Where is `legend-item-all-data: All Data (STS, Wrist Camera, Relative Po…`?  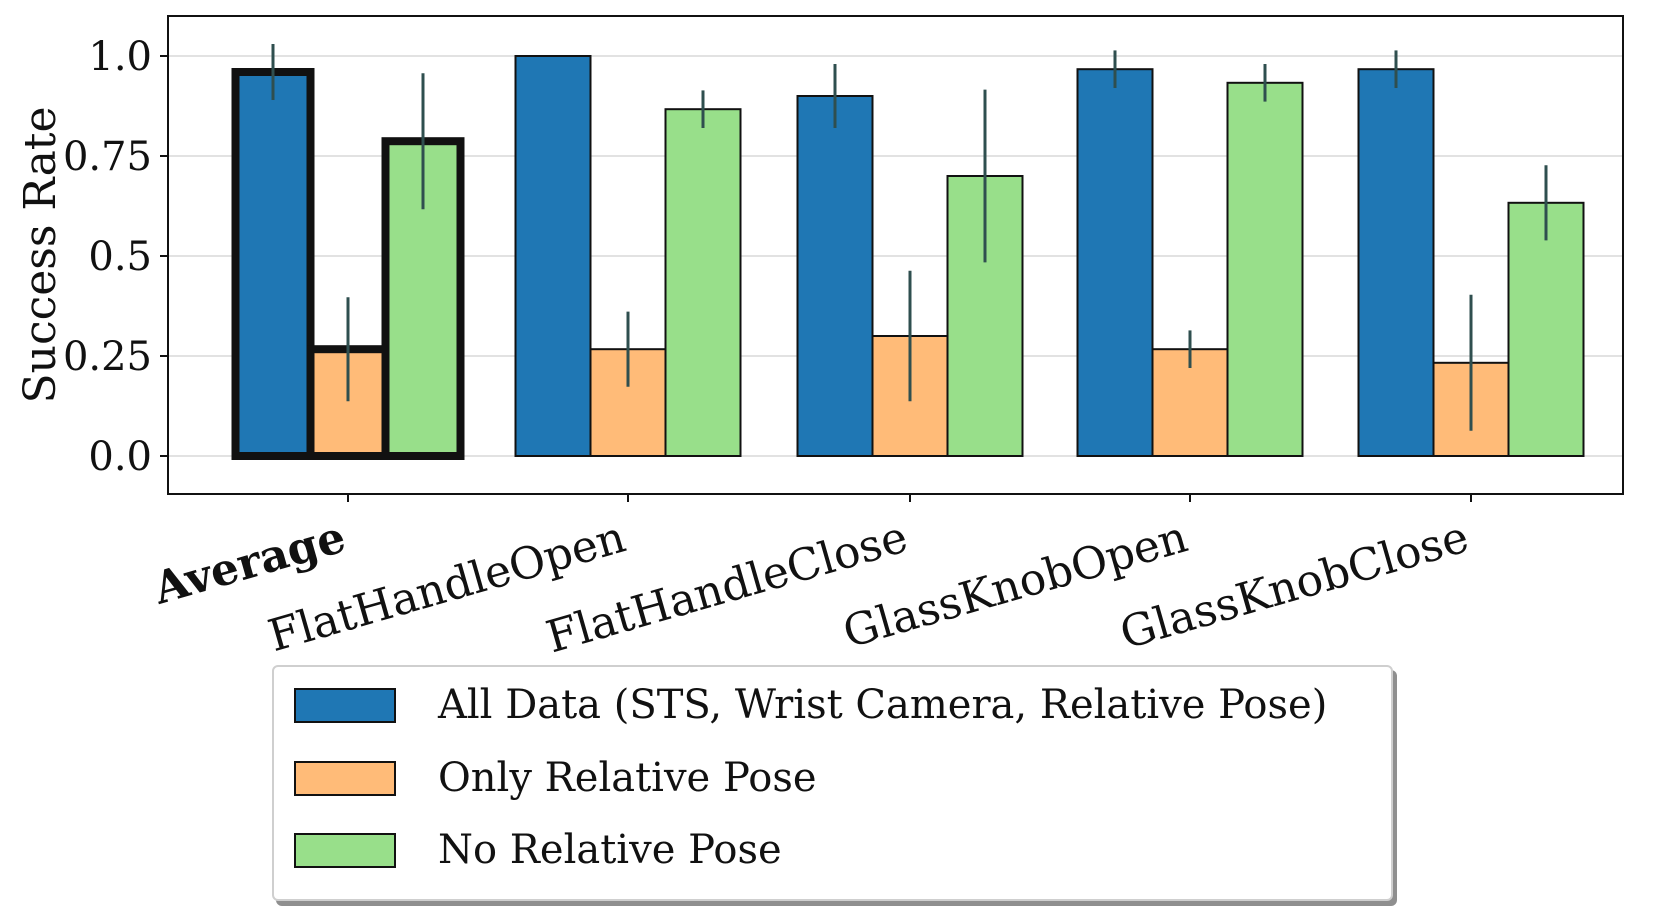
legend-item-all-data: All Data (STS, Wrist Camera, Relative Po… is located at coordinates (810, 705).